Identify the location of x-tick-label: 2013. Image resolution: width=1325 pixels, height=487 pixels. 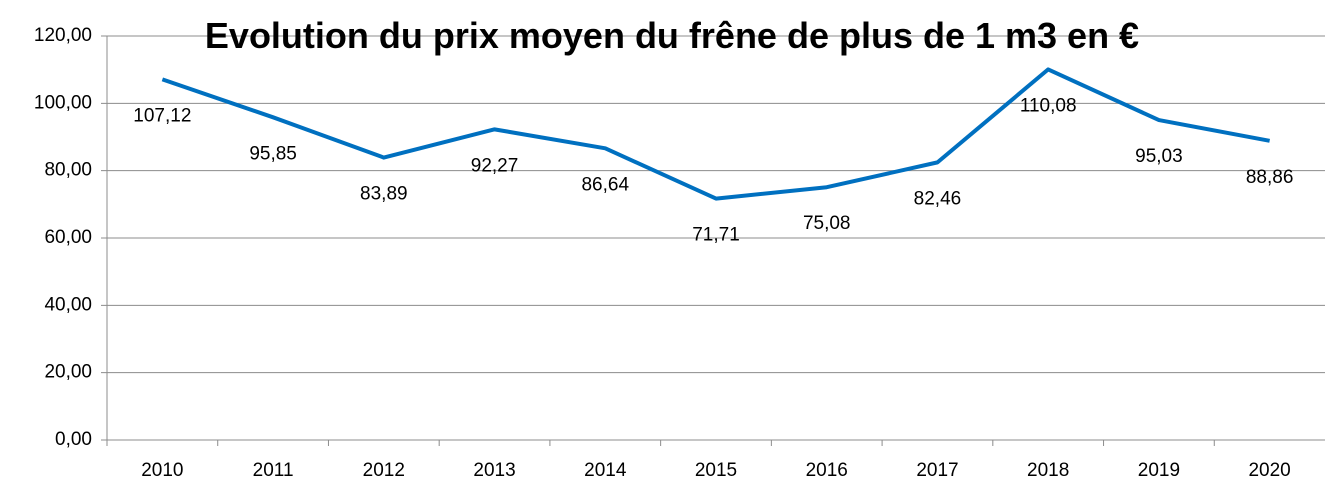
(494, 470).